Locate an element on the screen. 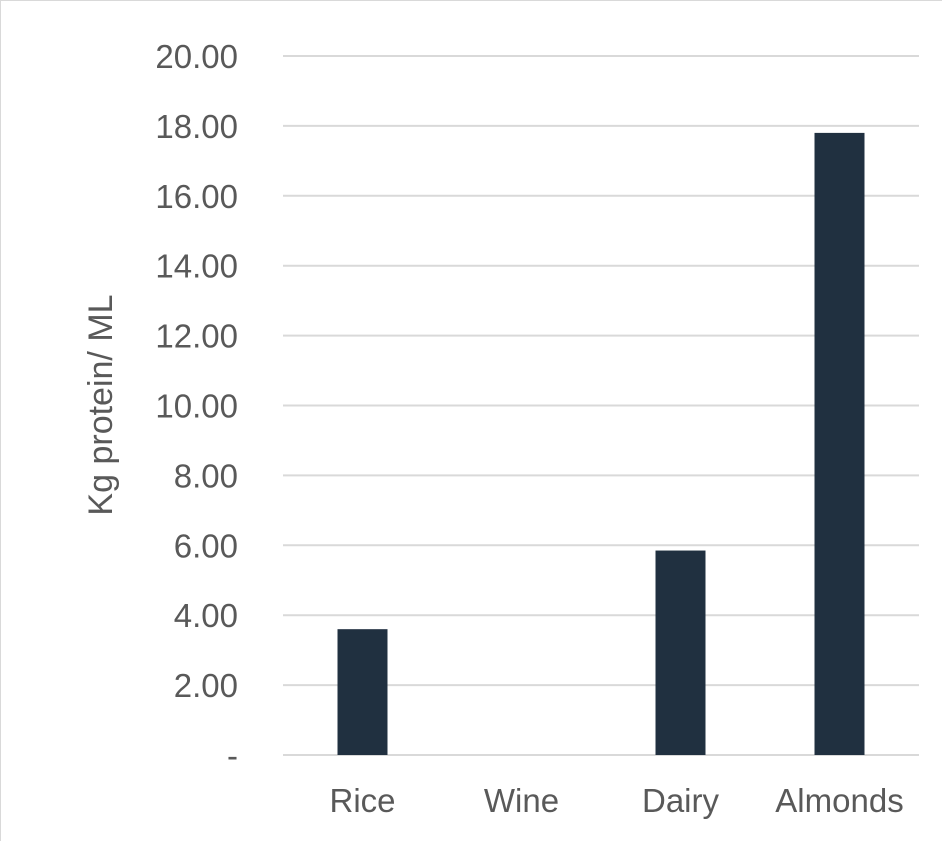 Image resolution: width=942 pixels, height=847 pixels. bar-dairy is located at coordinates (680, 652).